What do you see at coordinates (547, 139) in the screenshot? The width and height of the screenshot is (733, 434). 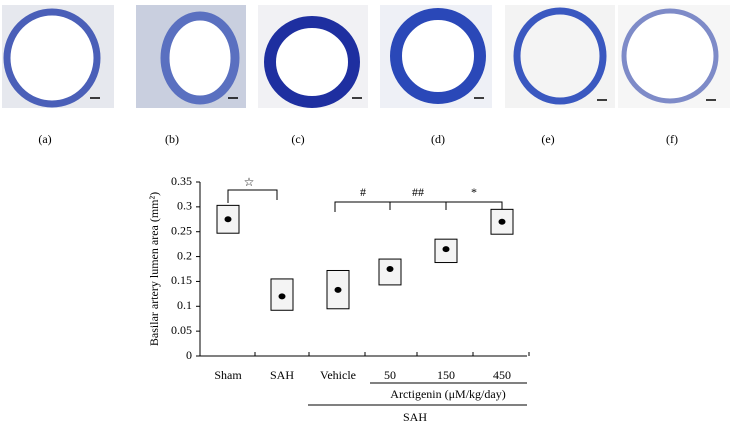 I see `panel-label: (e)` at bounding box center [547, 139].